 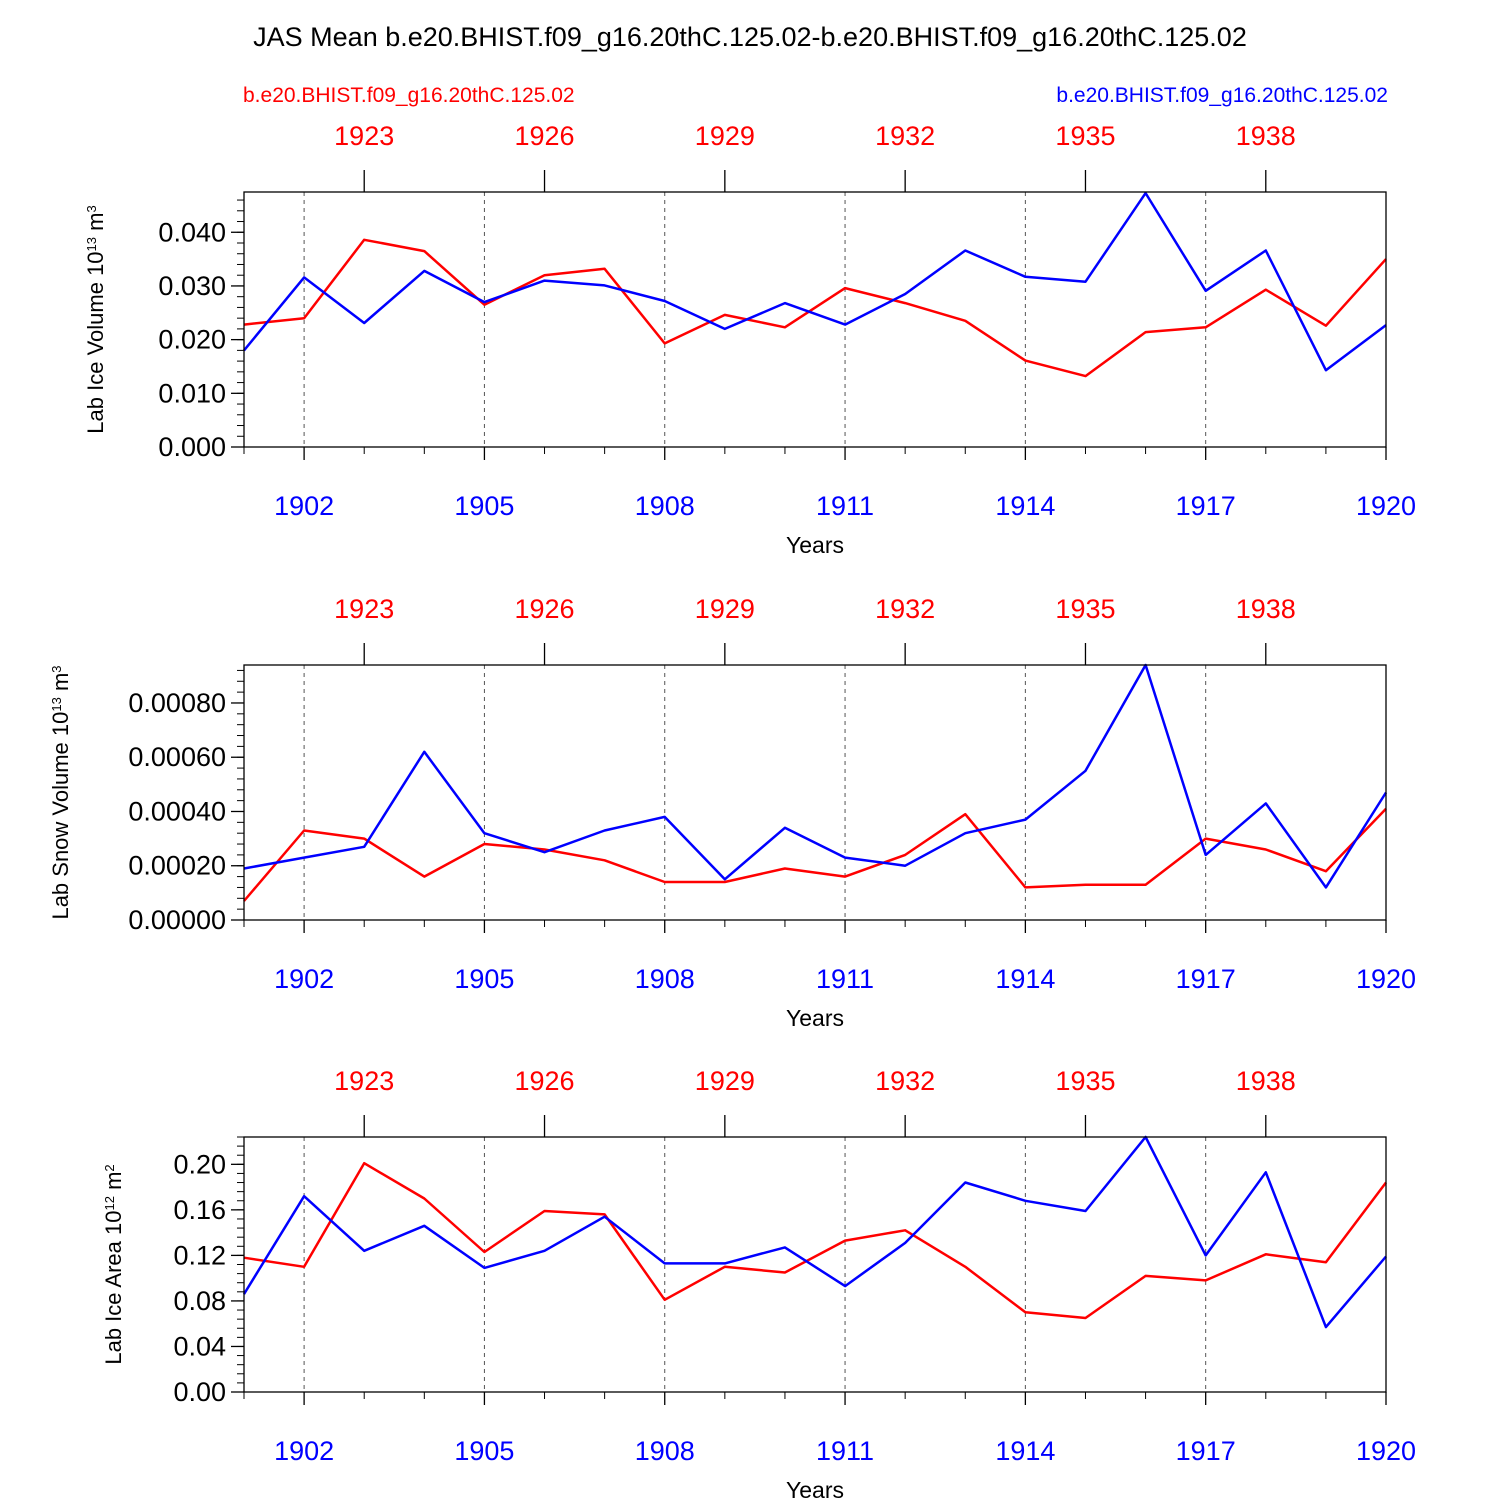 I want to click on y-tick-label: 0.00060, so click(x=177, y=757).